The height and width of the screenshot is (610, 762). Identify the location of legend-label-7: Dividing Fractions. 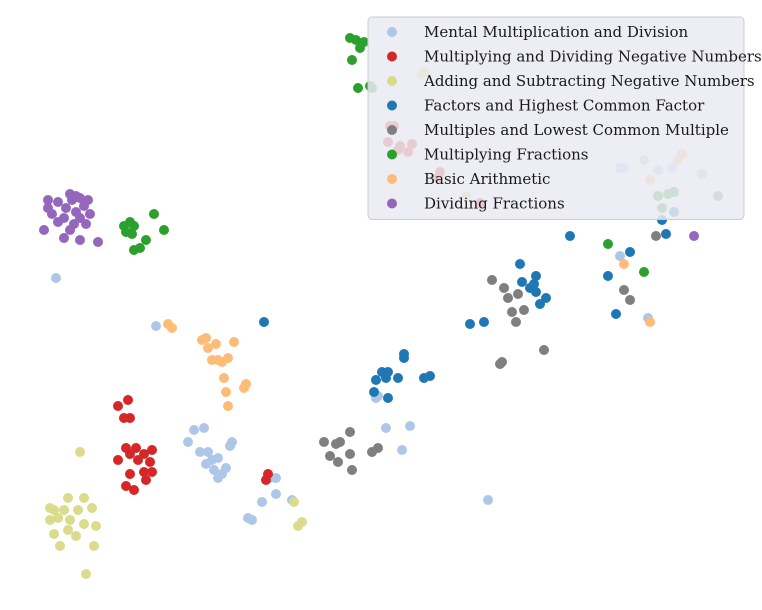
(494, 204).